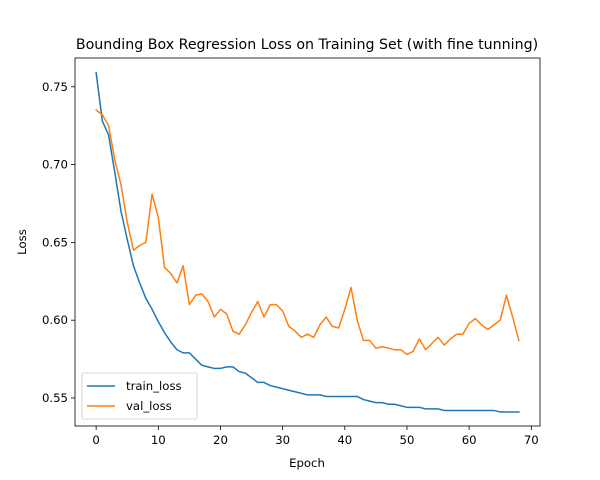  Describe the element at coordinates (282, 440) in the screenshot. I see `x-tick-label: 30` at that location.